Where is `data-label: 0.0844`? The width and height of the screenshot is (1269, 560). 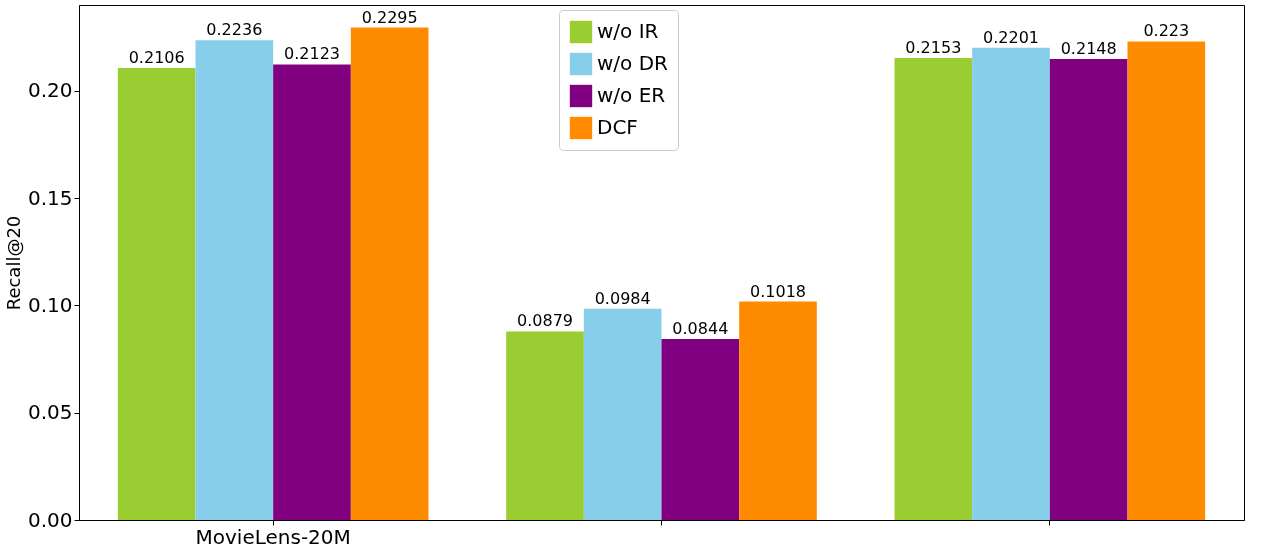 data-label: 0.0844 is located at coordinates (700, 328).